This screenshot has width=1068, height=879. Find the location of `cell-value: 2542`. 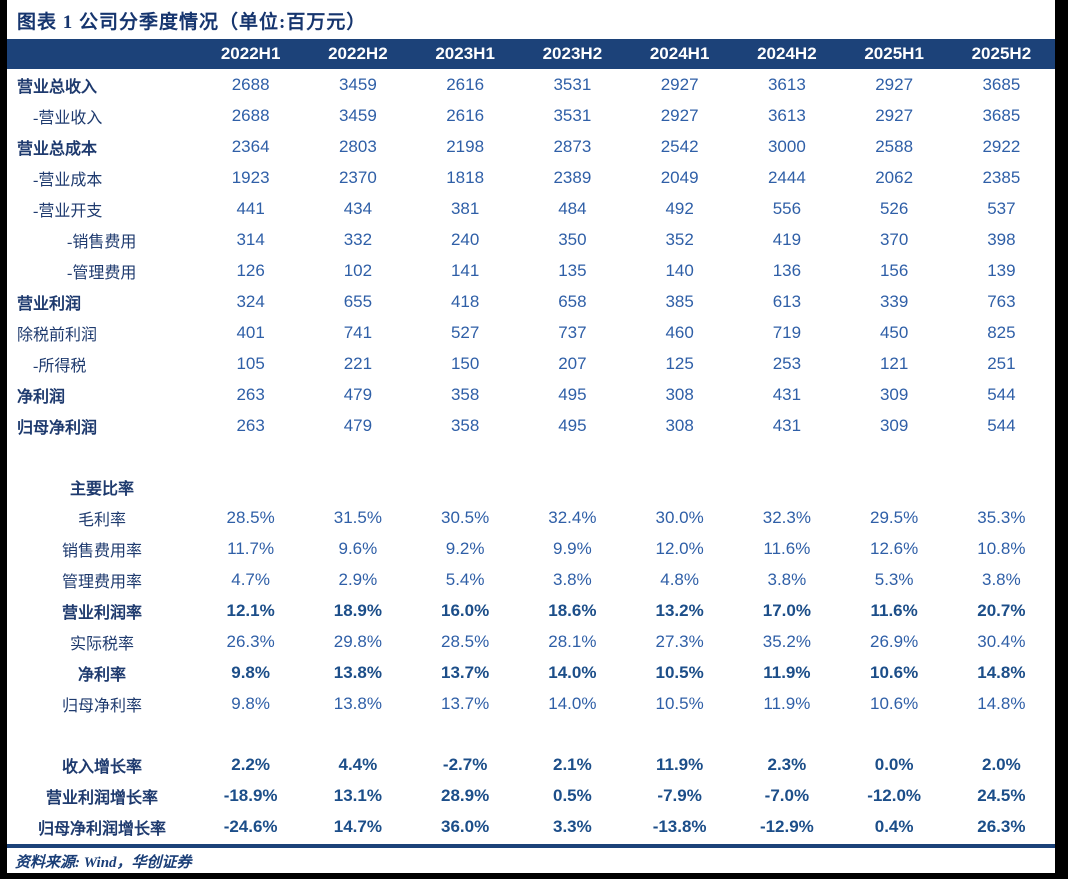

cell-value: 2542 is located at coordinates (679, 146).